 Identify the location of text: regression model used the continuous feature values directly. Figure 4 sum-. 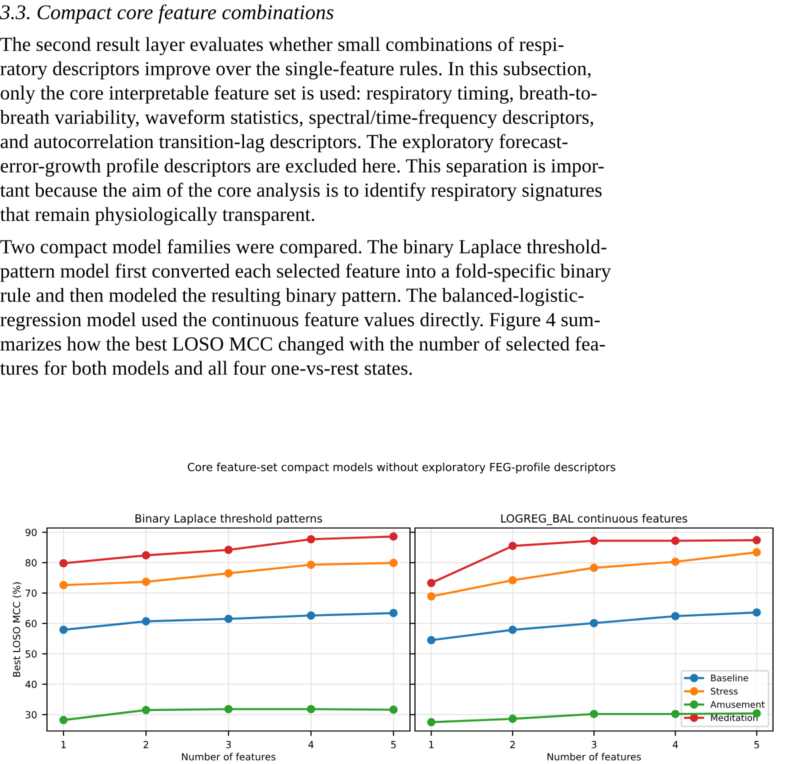
(300, 321).